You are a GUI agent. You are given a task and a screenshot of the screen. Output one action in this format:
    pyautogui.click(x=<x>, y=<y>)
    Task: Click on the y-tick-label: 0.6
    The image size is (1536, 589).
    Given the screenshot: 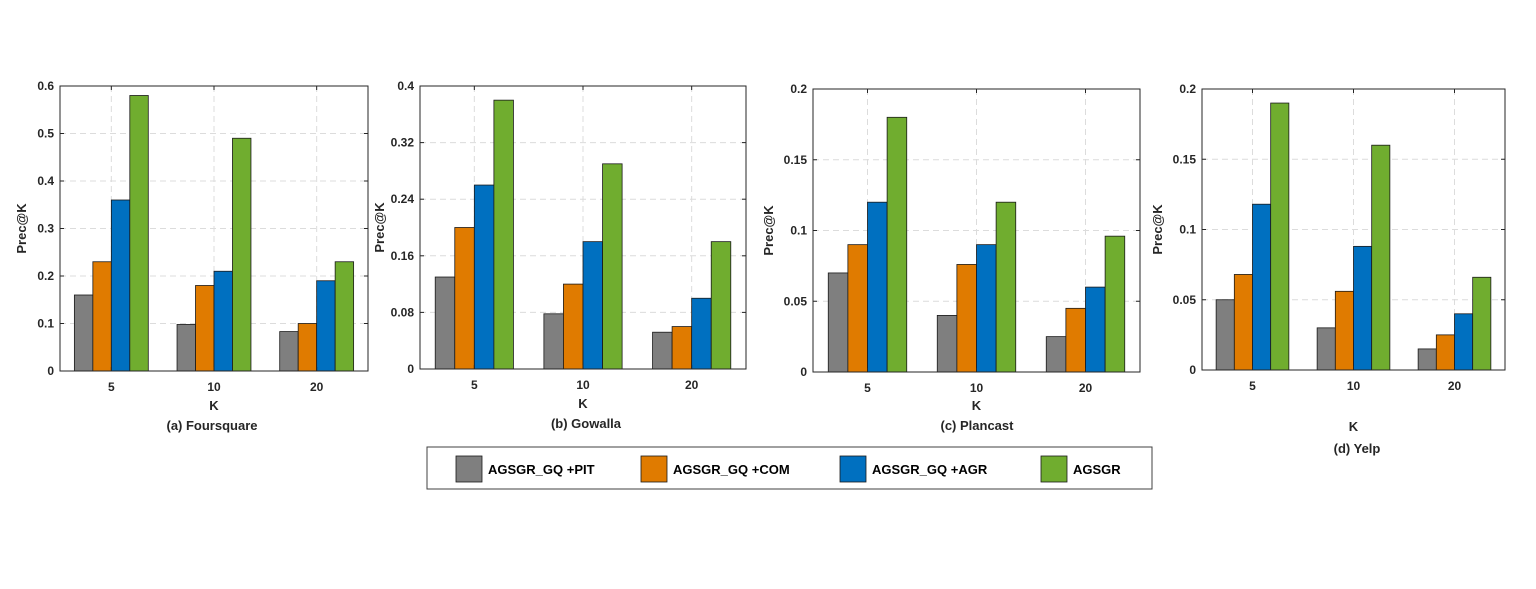 What is the action you would take?
    pyautogui.click(x=45, y=86)
    